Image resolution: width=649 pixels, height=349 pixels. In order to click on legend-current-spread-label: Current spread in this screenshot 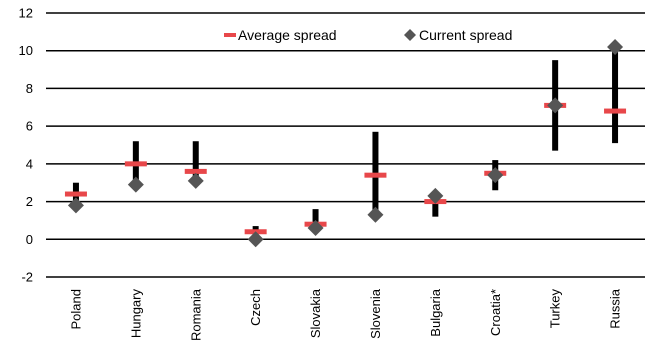, I will do `click(465, 35)`.